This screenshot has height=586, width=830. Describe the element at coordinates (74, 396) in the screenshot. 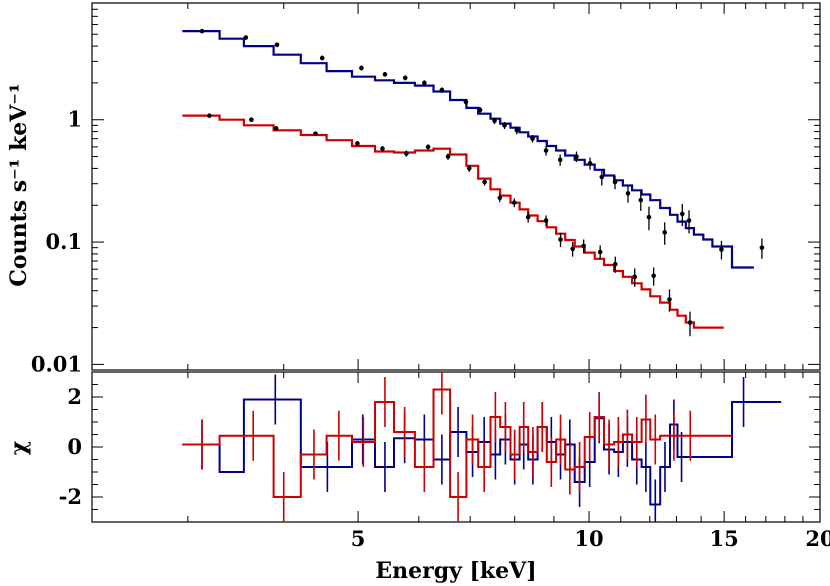

I see `y-tick-label: 2` at that location.